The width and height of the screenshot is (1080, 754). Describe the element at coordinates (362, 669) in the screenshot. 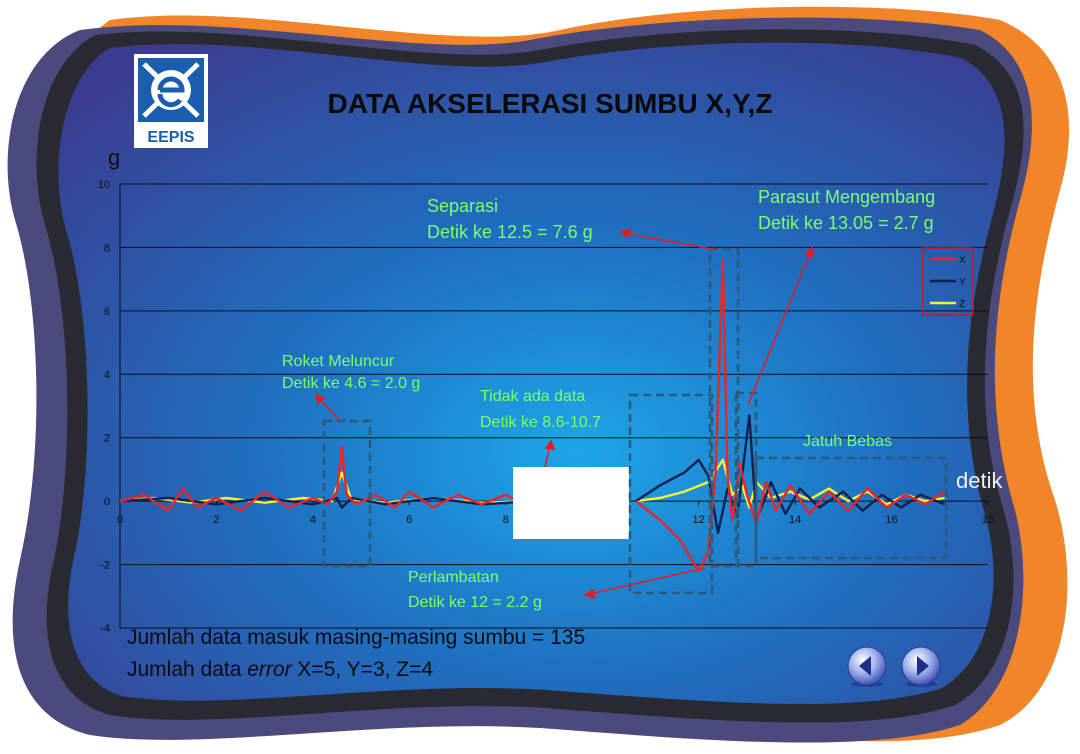

I see `footer-error-suffix: X=5, Y=3, Z=4` at that location.